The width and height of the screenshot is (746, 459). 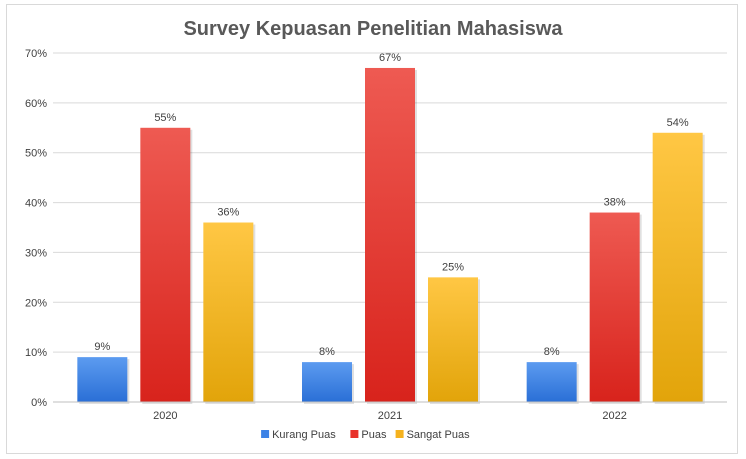 I want to click on bar-sangat-puas-2020, so click(x=228, y=312).